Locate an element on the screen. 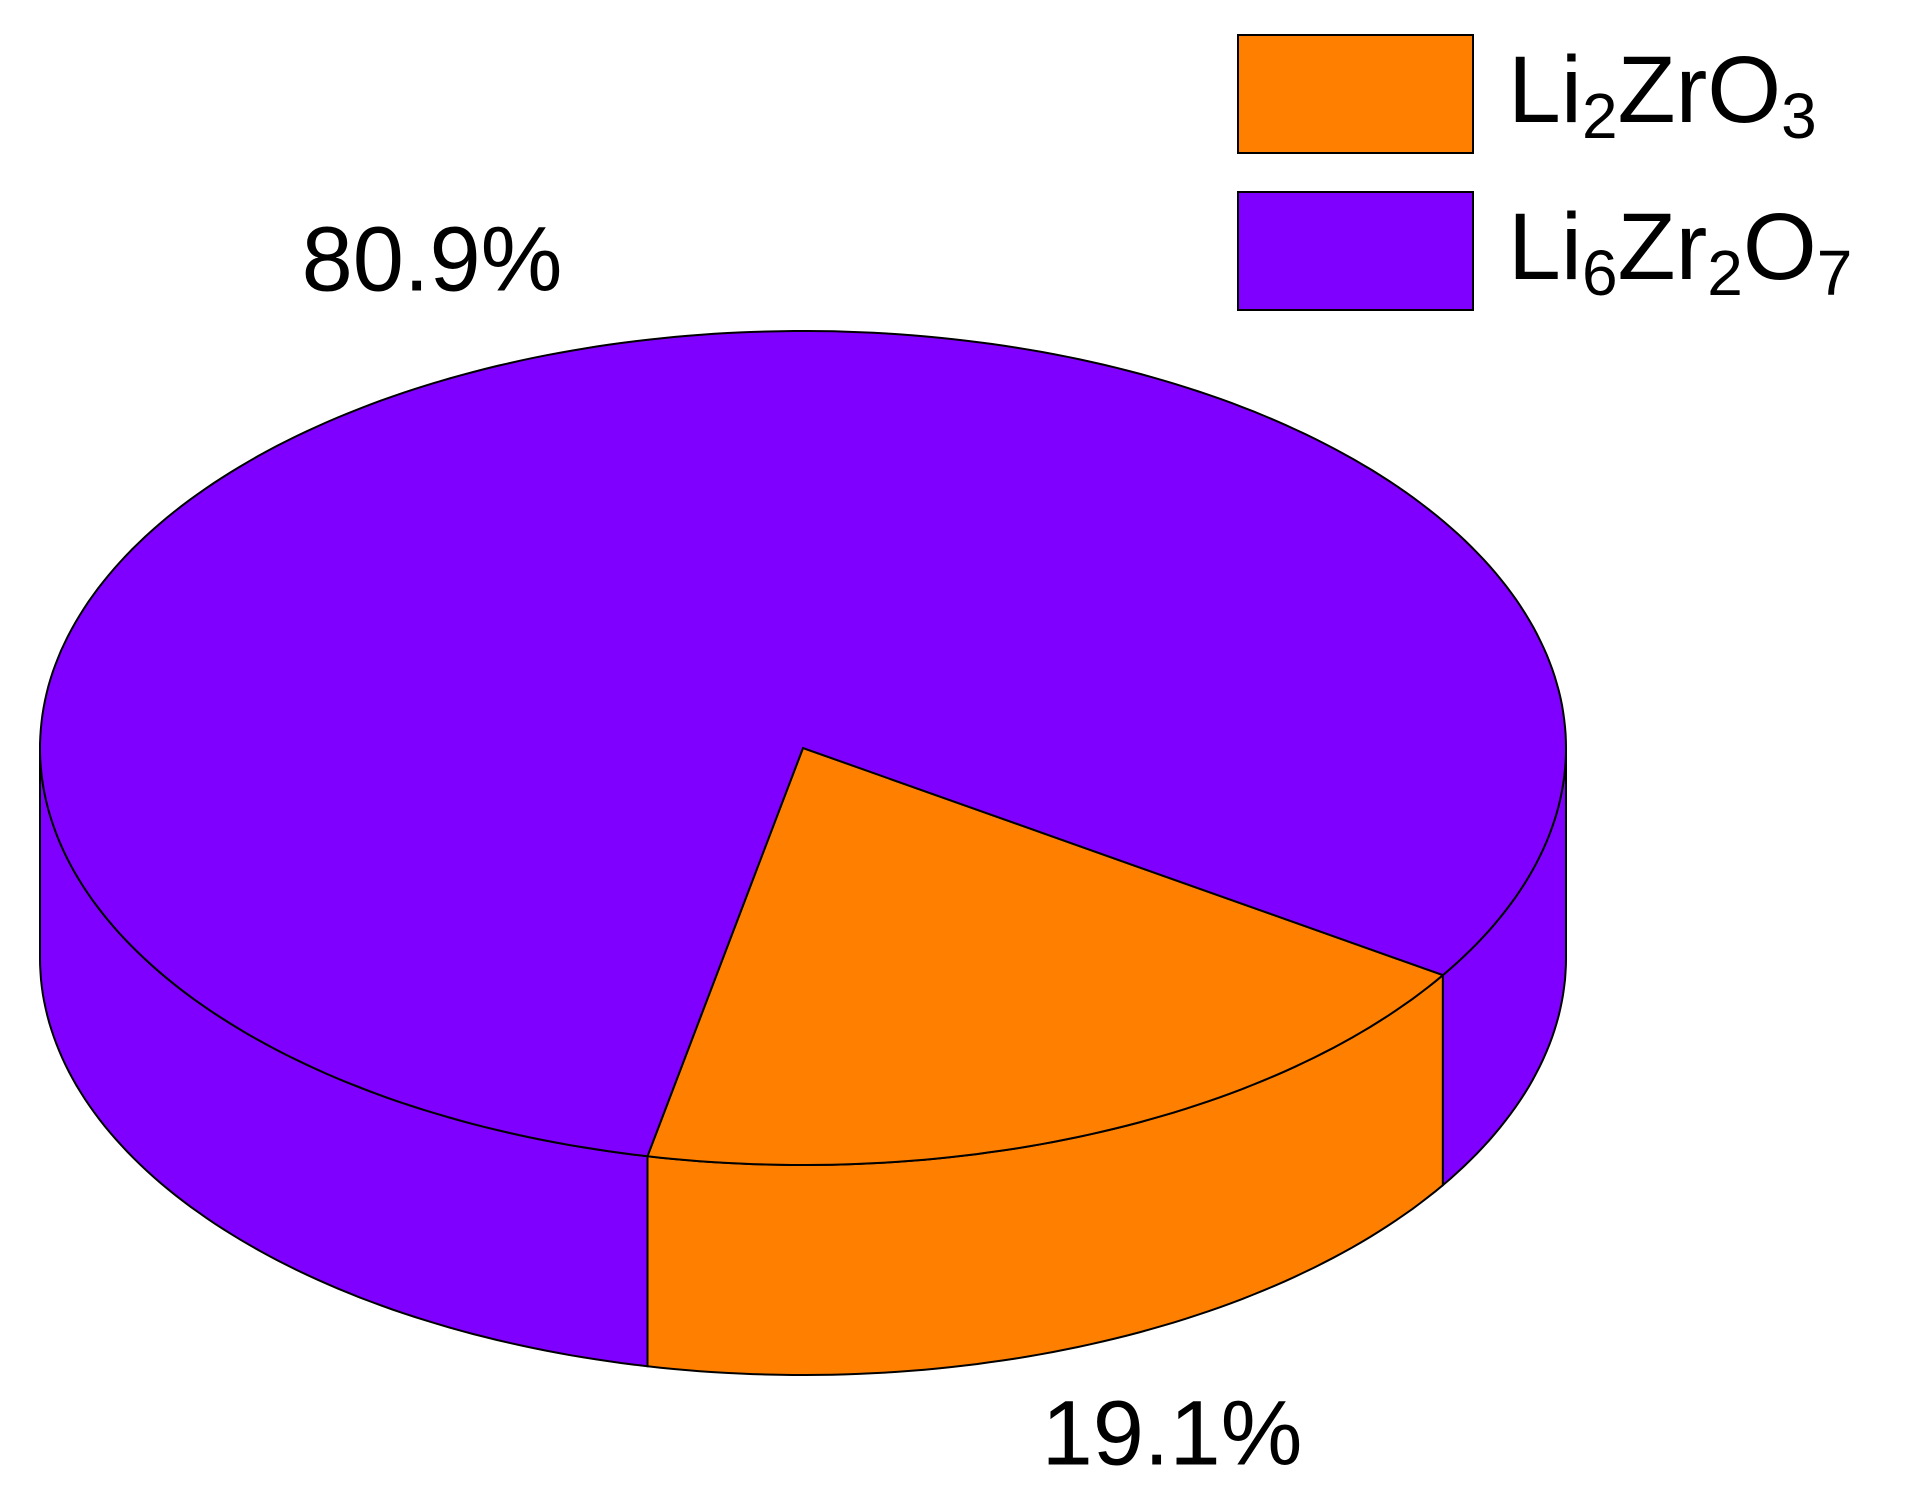  pie-slice is located at coordinates (1045, 956).